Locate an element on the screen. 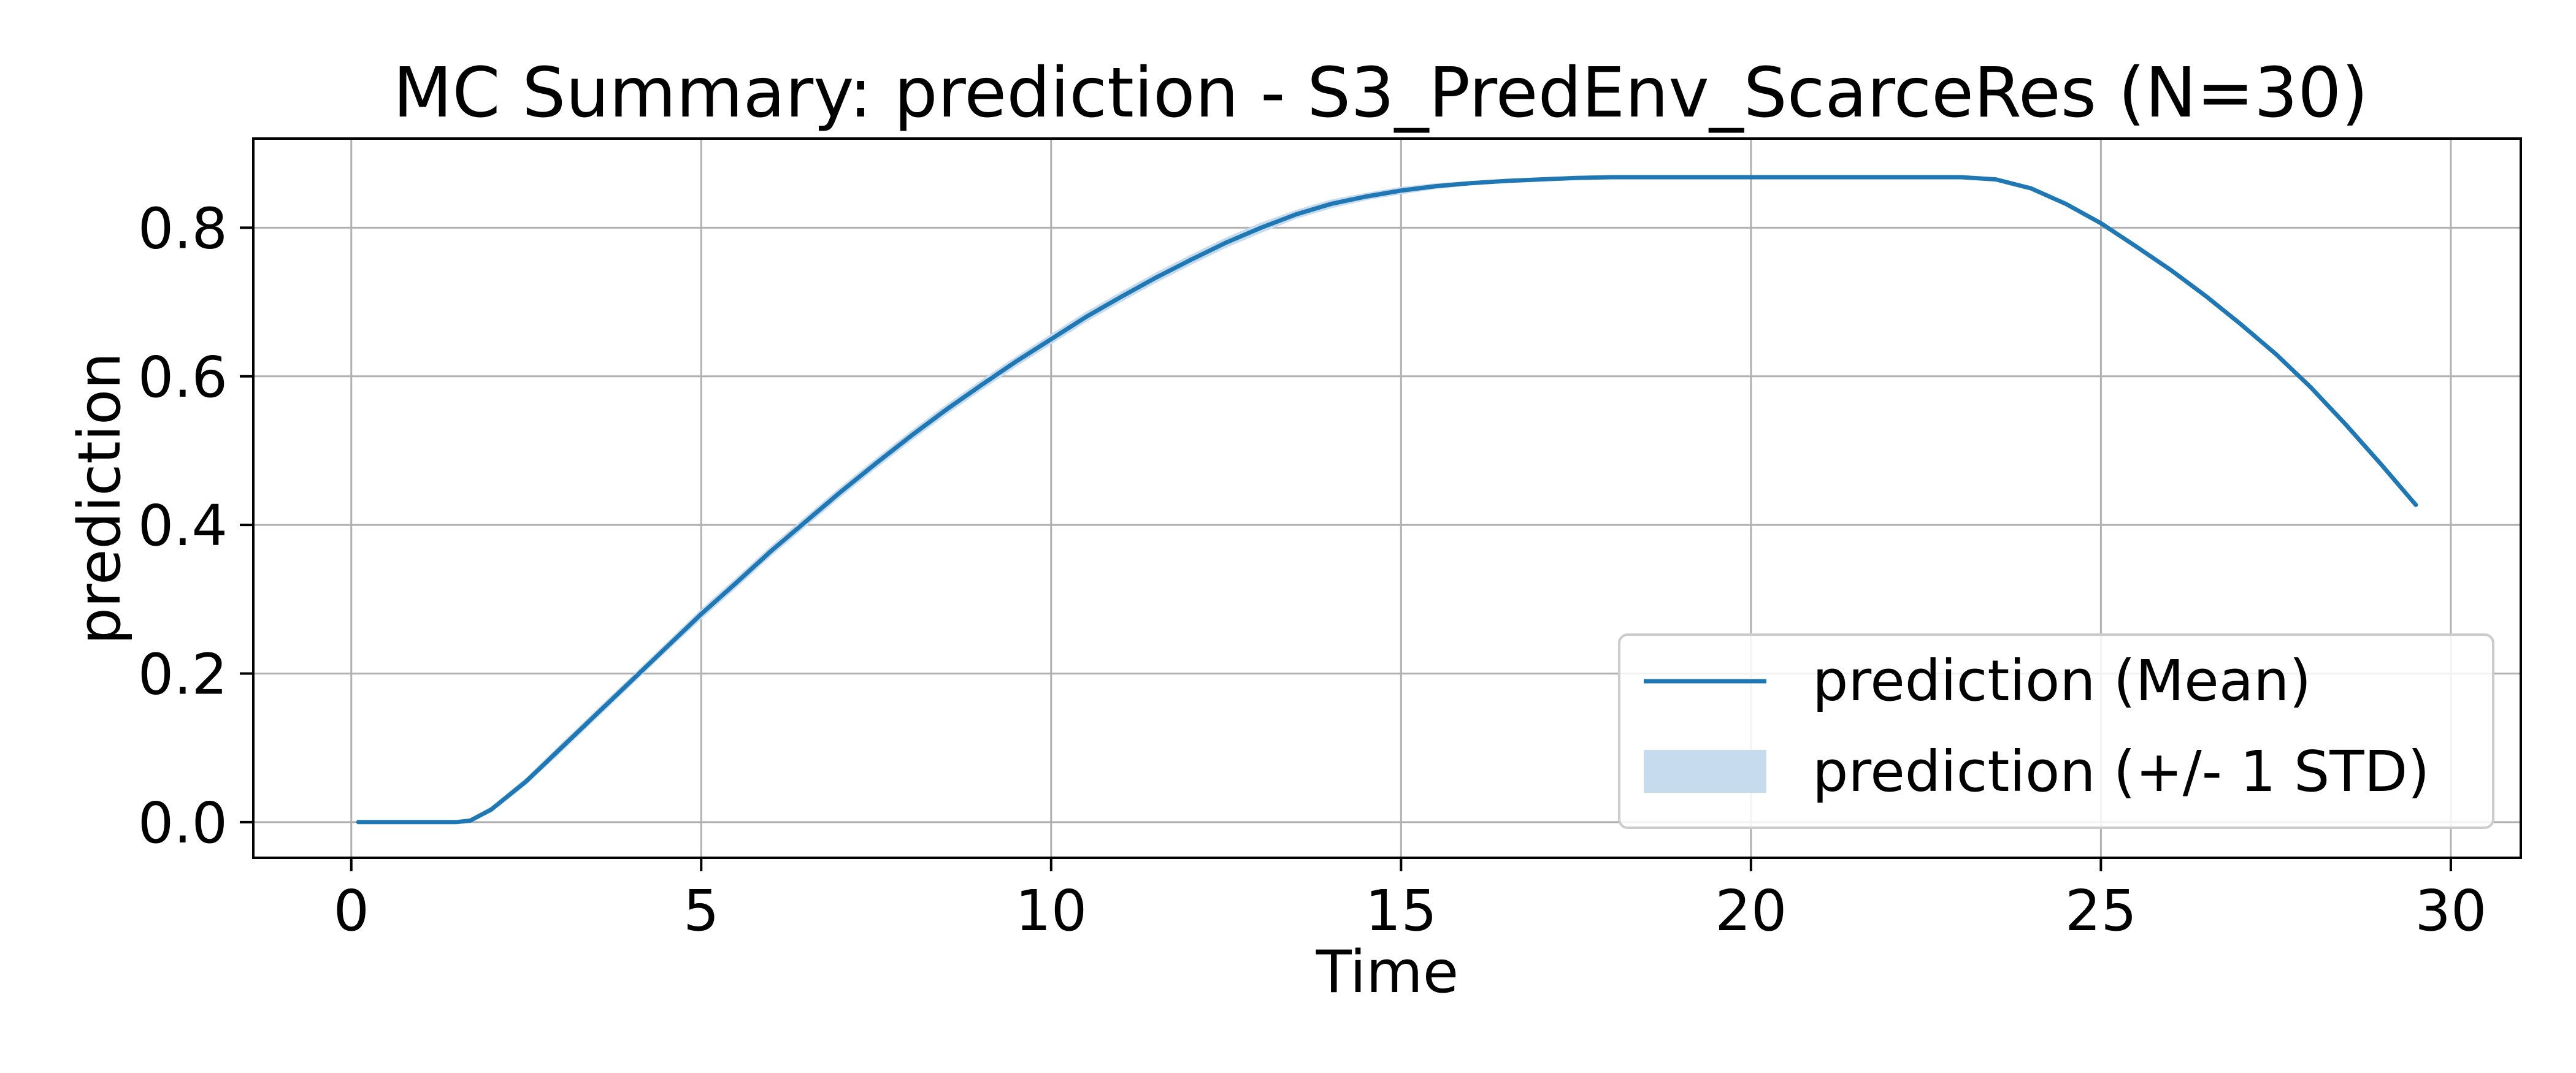  legend-label-std: prediction (+/- 1 STD) is located at coordinates (2120, 771).